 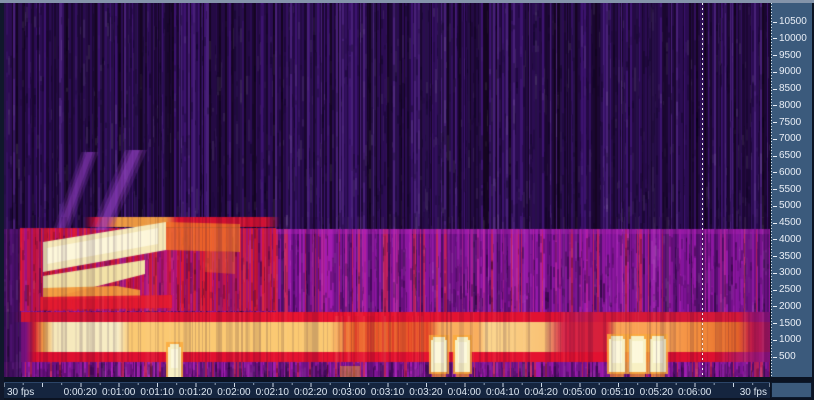 I want to click on freq-label-text: 5000, so click(x=790, y=206).